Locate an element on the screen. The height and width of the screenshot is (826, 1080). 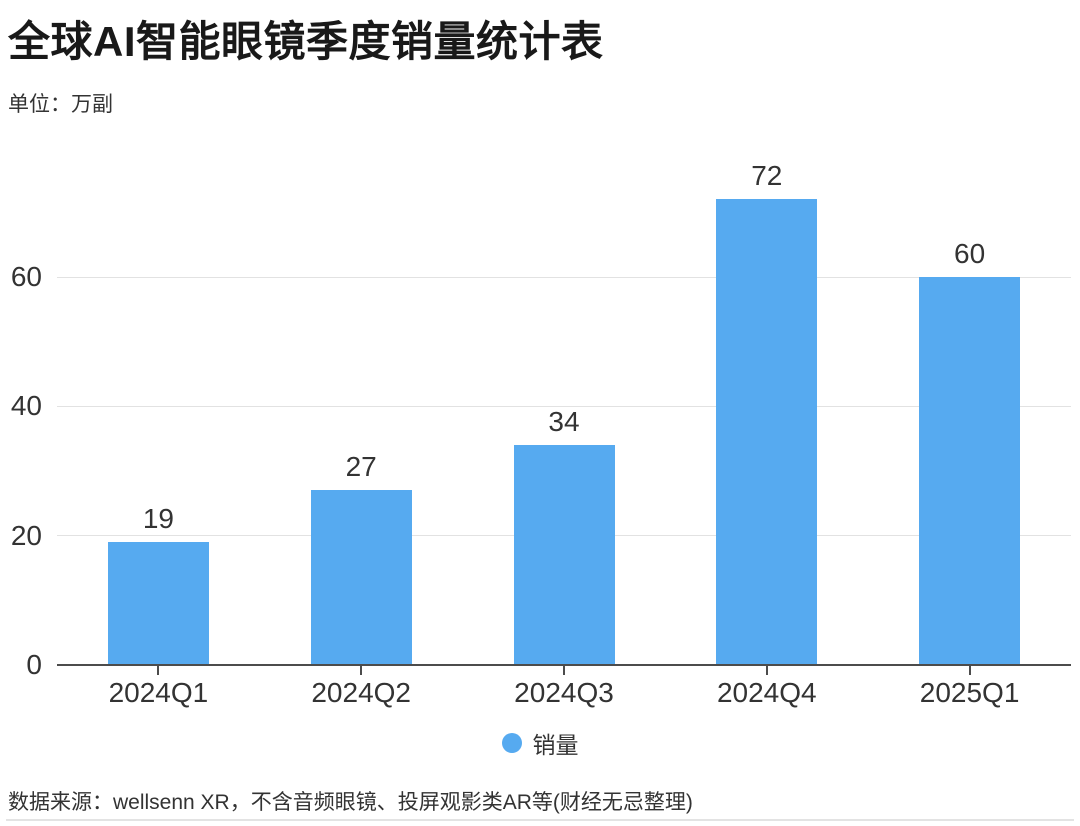
bar-value-label-2024Q4: 72 is located at coordinates (767, 175).